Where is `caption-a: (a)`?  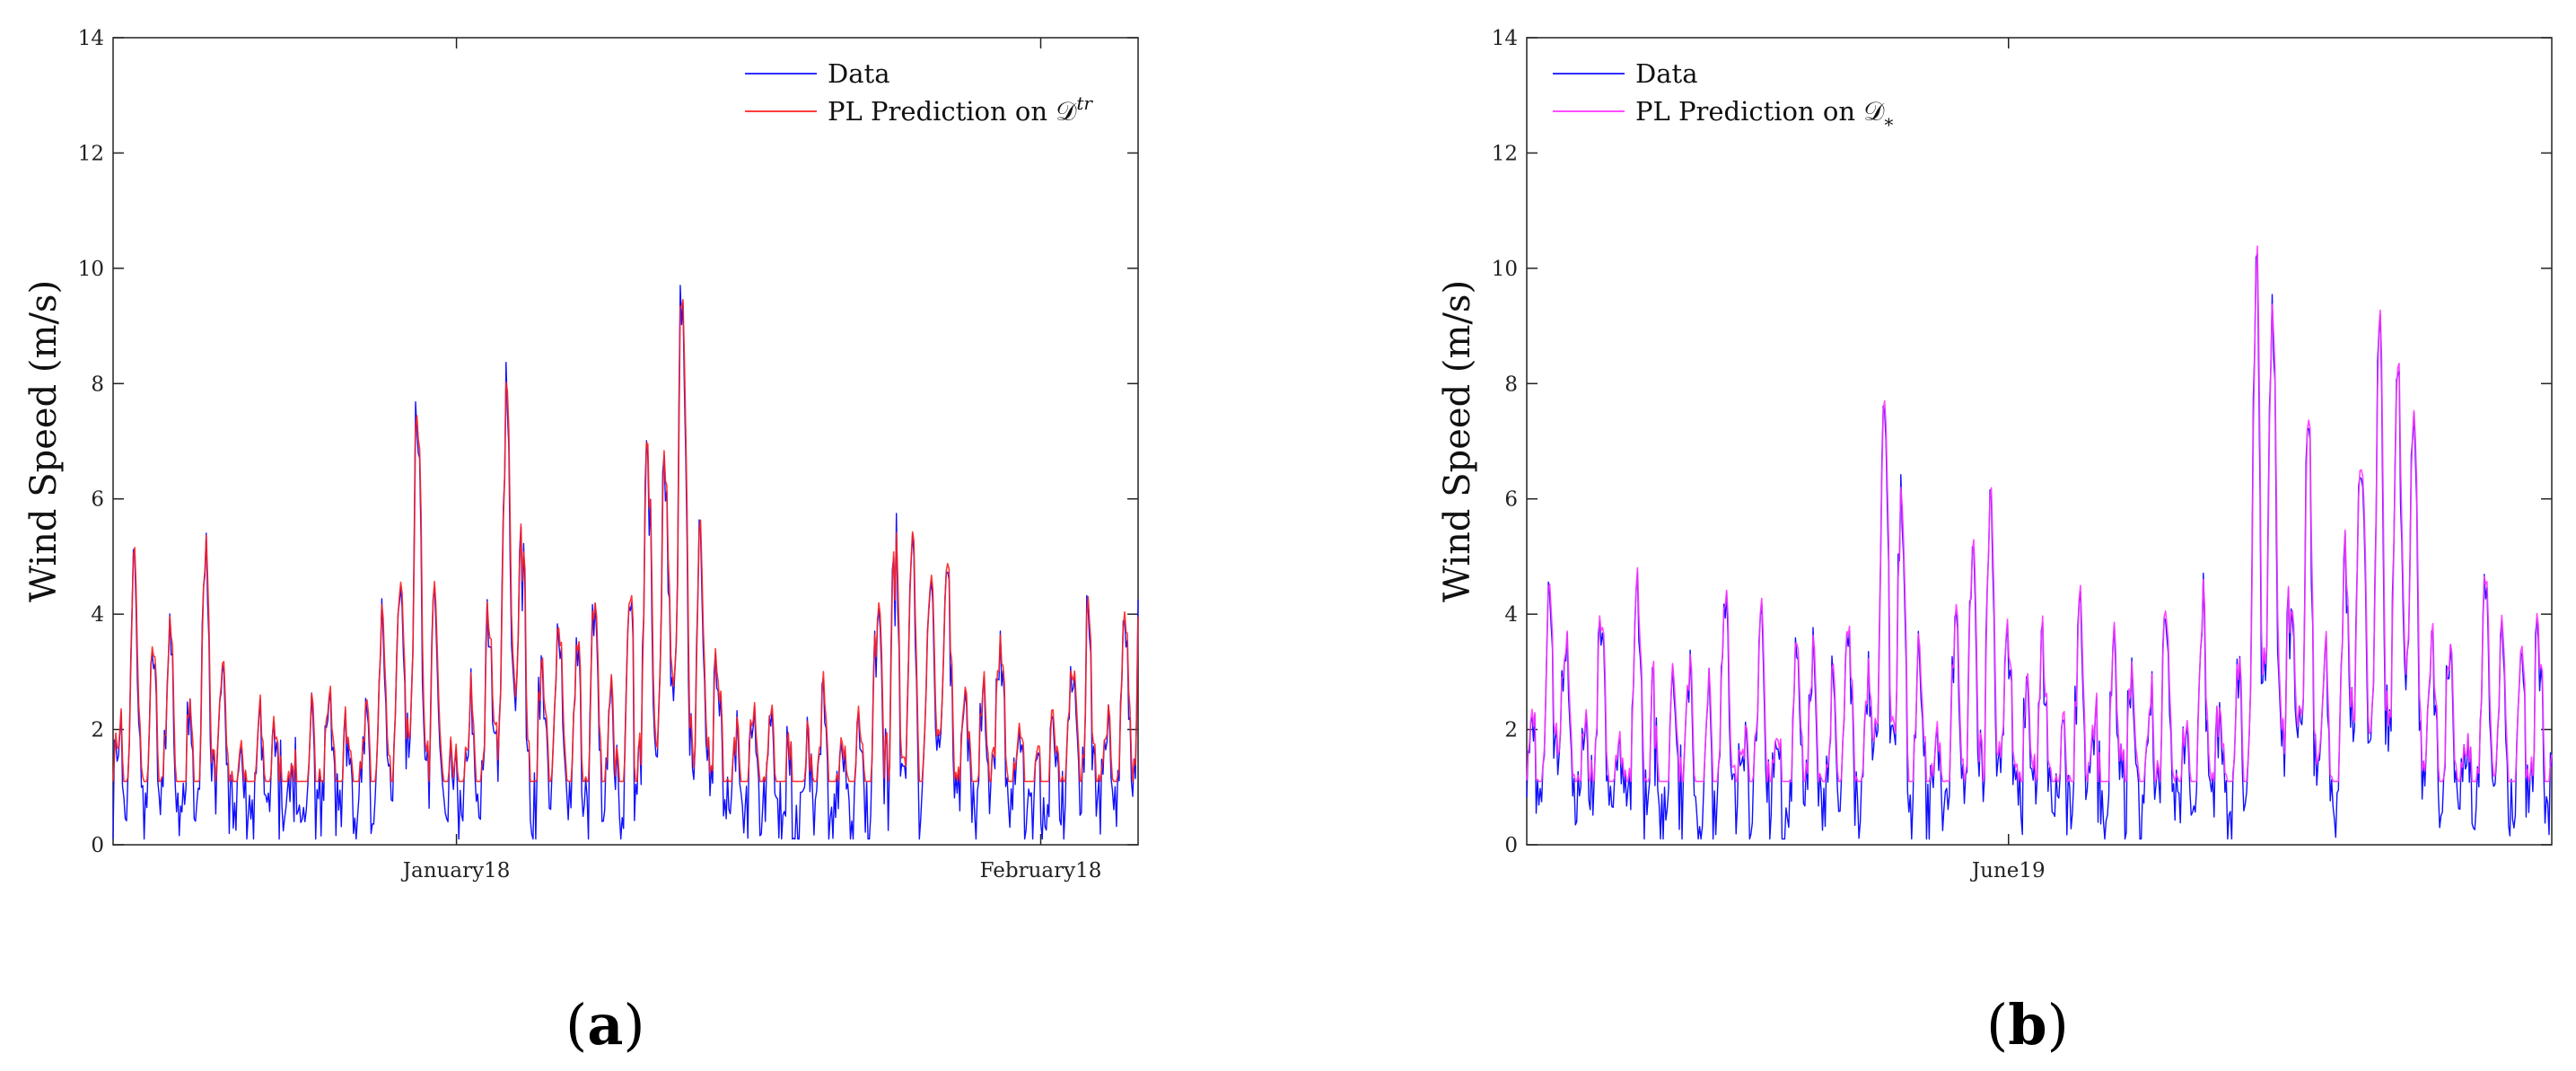
caption-a: (a) is located at coordinates (605, 1025).